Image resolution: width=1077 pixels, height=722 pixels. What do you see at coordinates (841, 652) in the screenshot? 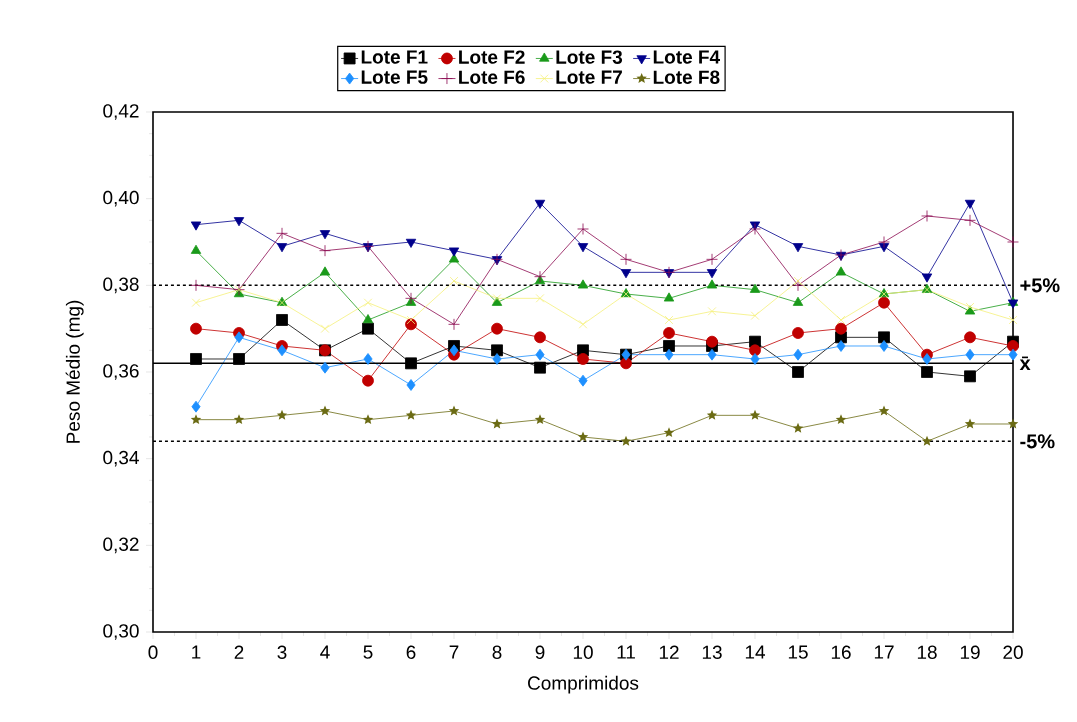
I see `x-tick-label: 16` at bounding box center [841, 652].